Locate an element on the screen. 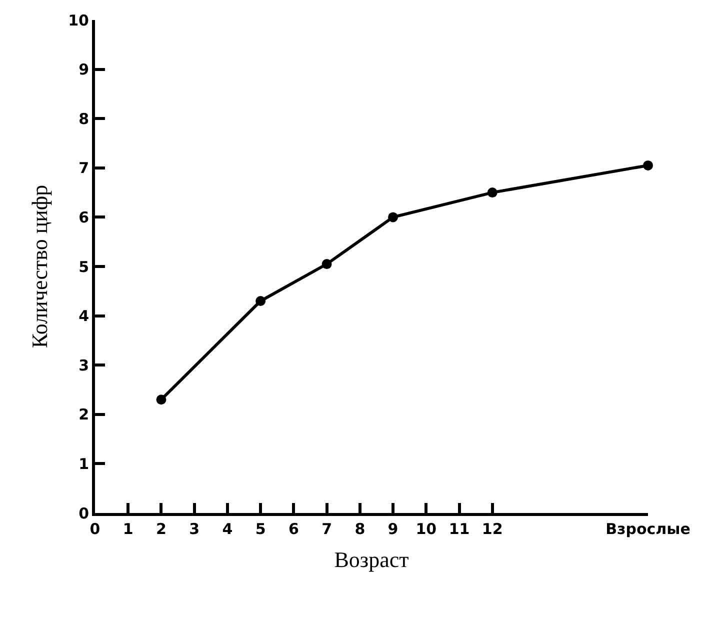  y-axis-title: Количество цифр is located at coordinates (39, 266).